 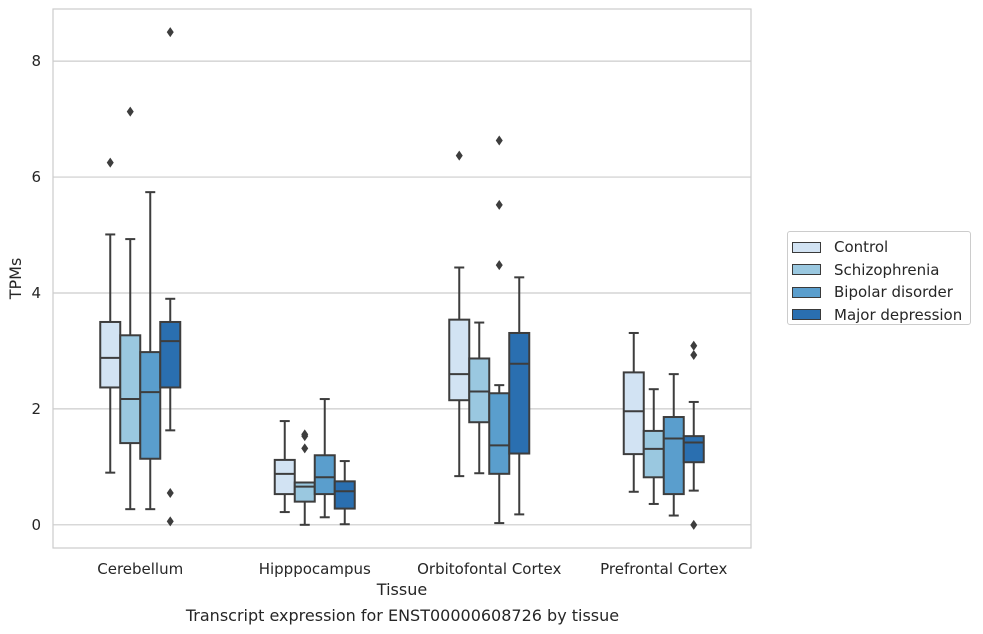 I want to click on legend-item: Control, so click(x=881, y=247).